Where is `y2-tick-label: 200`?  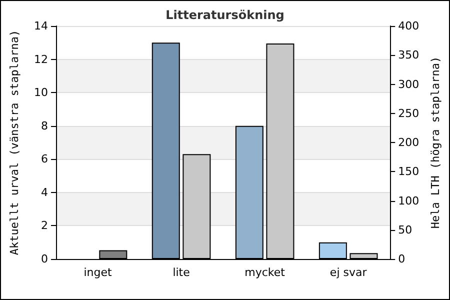
y2-tick-label: 200 is located at coordinates (409, 142).